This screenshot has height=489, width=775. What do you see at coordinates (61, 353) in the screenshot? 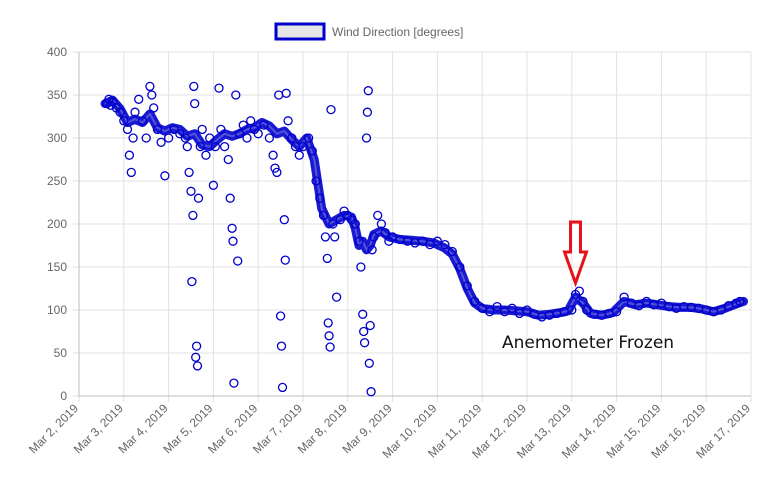
I see `y-tick-label: 50` at bounding box center [61, 353].